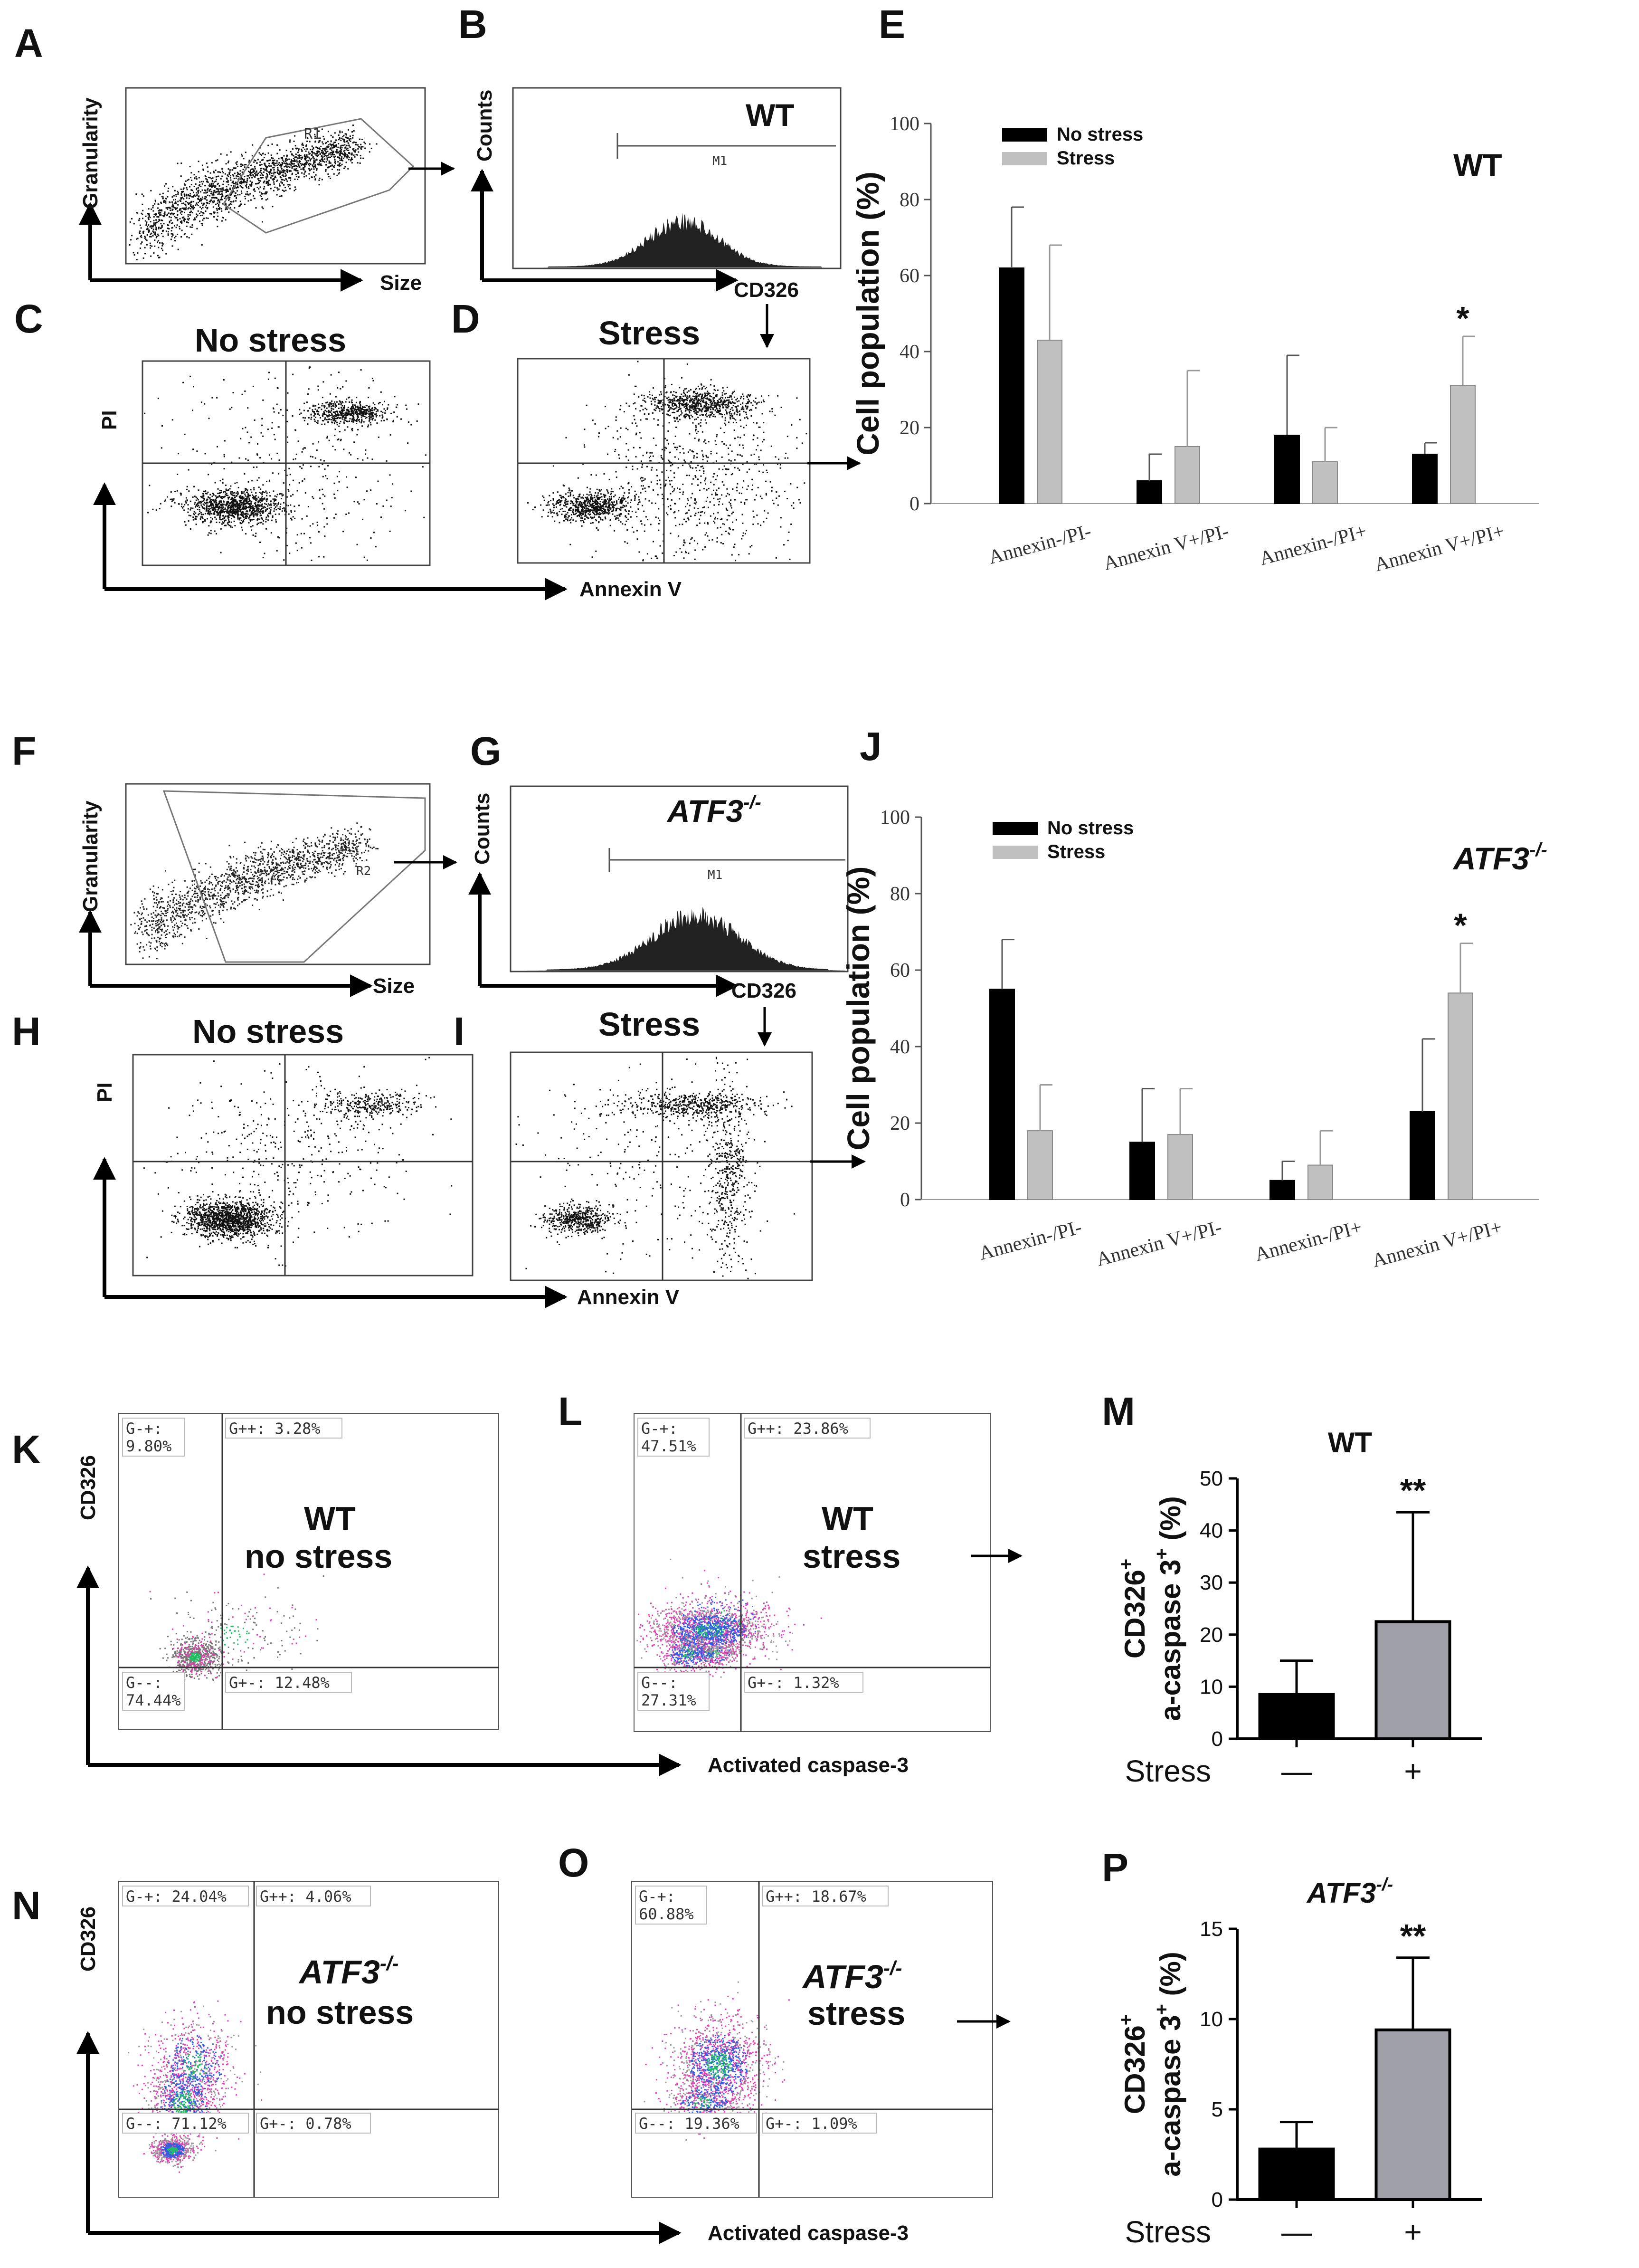  I want to click on significance-star: *, so click(1460, 926).